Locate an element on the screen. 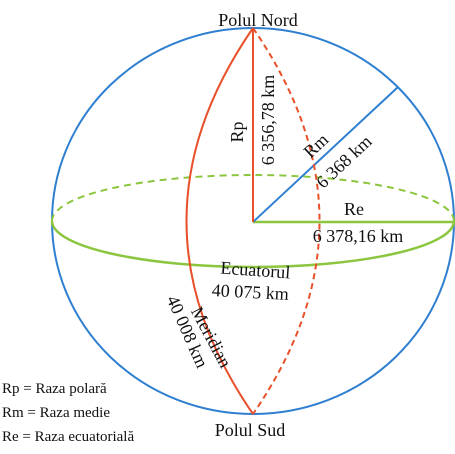 This screenshot has height=454, width=455. equator-label: Ecuatorul is located at coordinates (255, 270).